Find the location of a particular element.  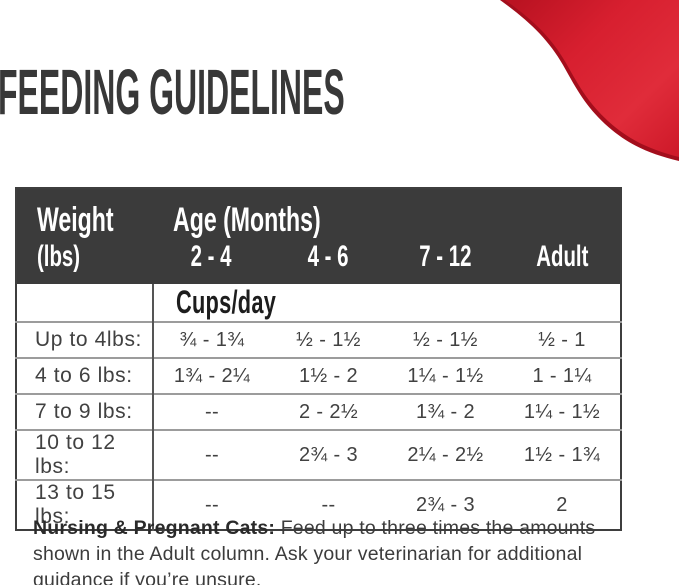

weight-header-label: Weight is located at coordinates (75, 220).